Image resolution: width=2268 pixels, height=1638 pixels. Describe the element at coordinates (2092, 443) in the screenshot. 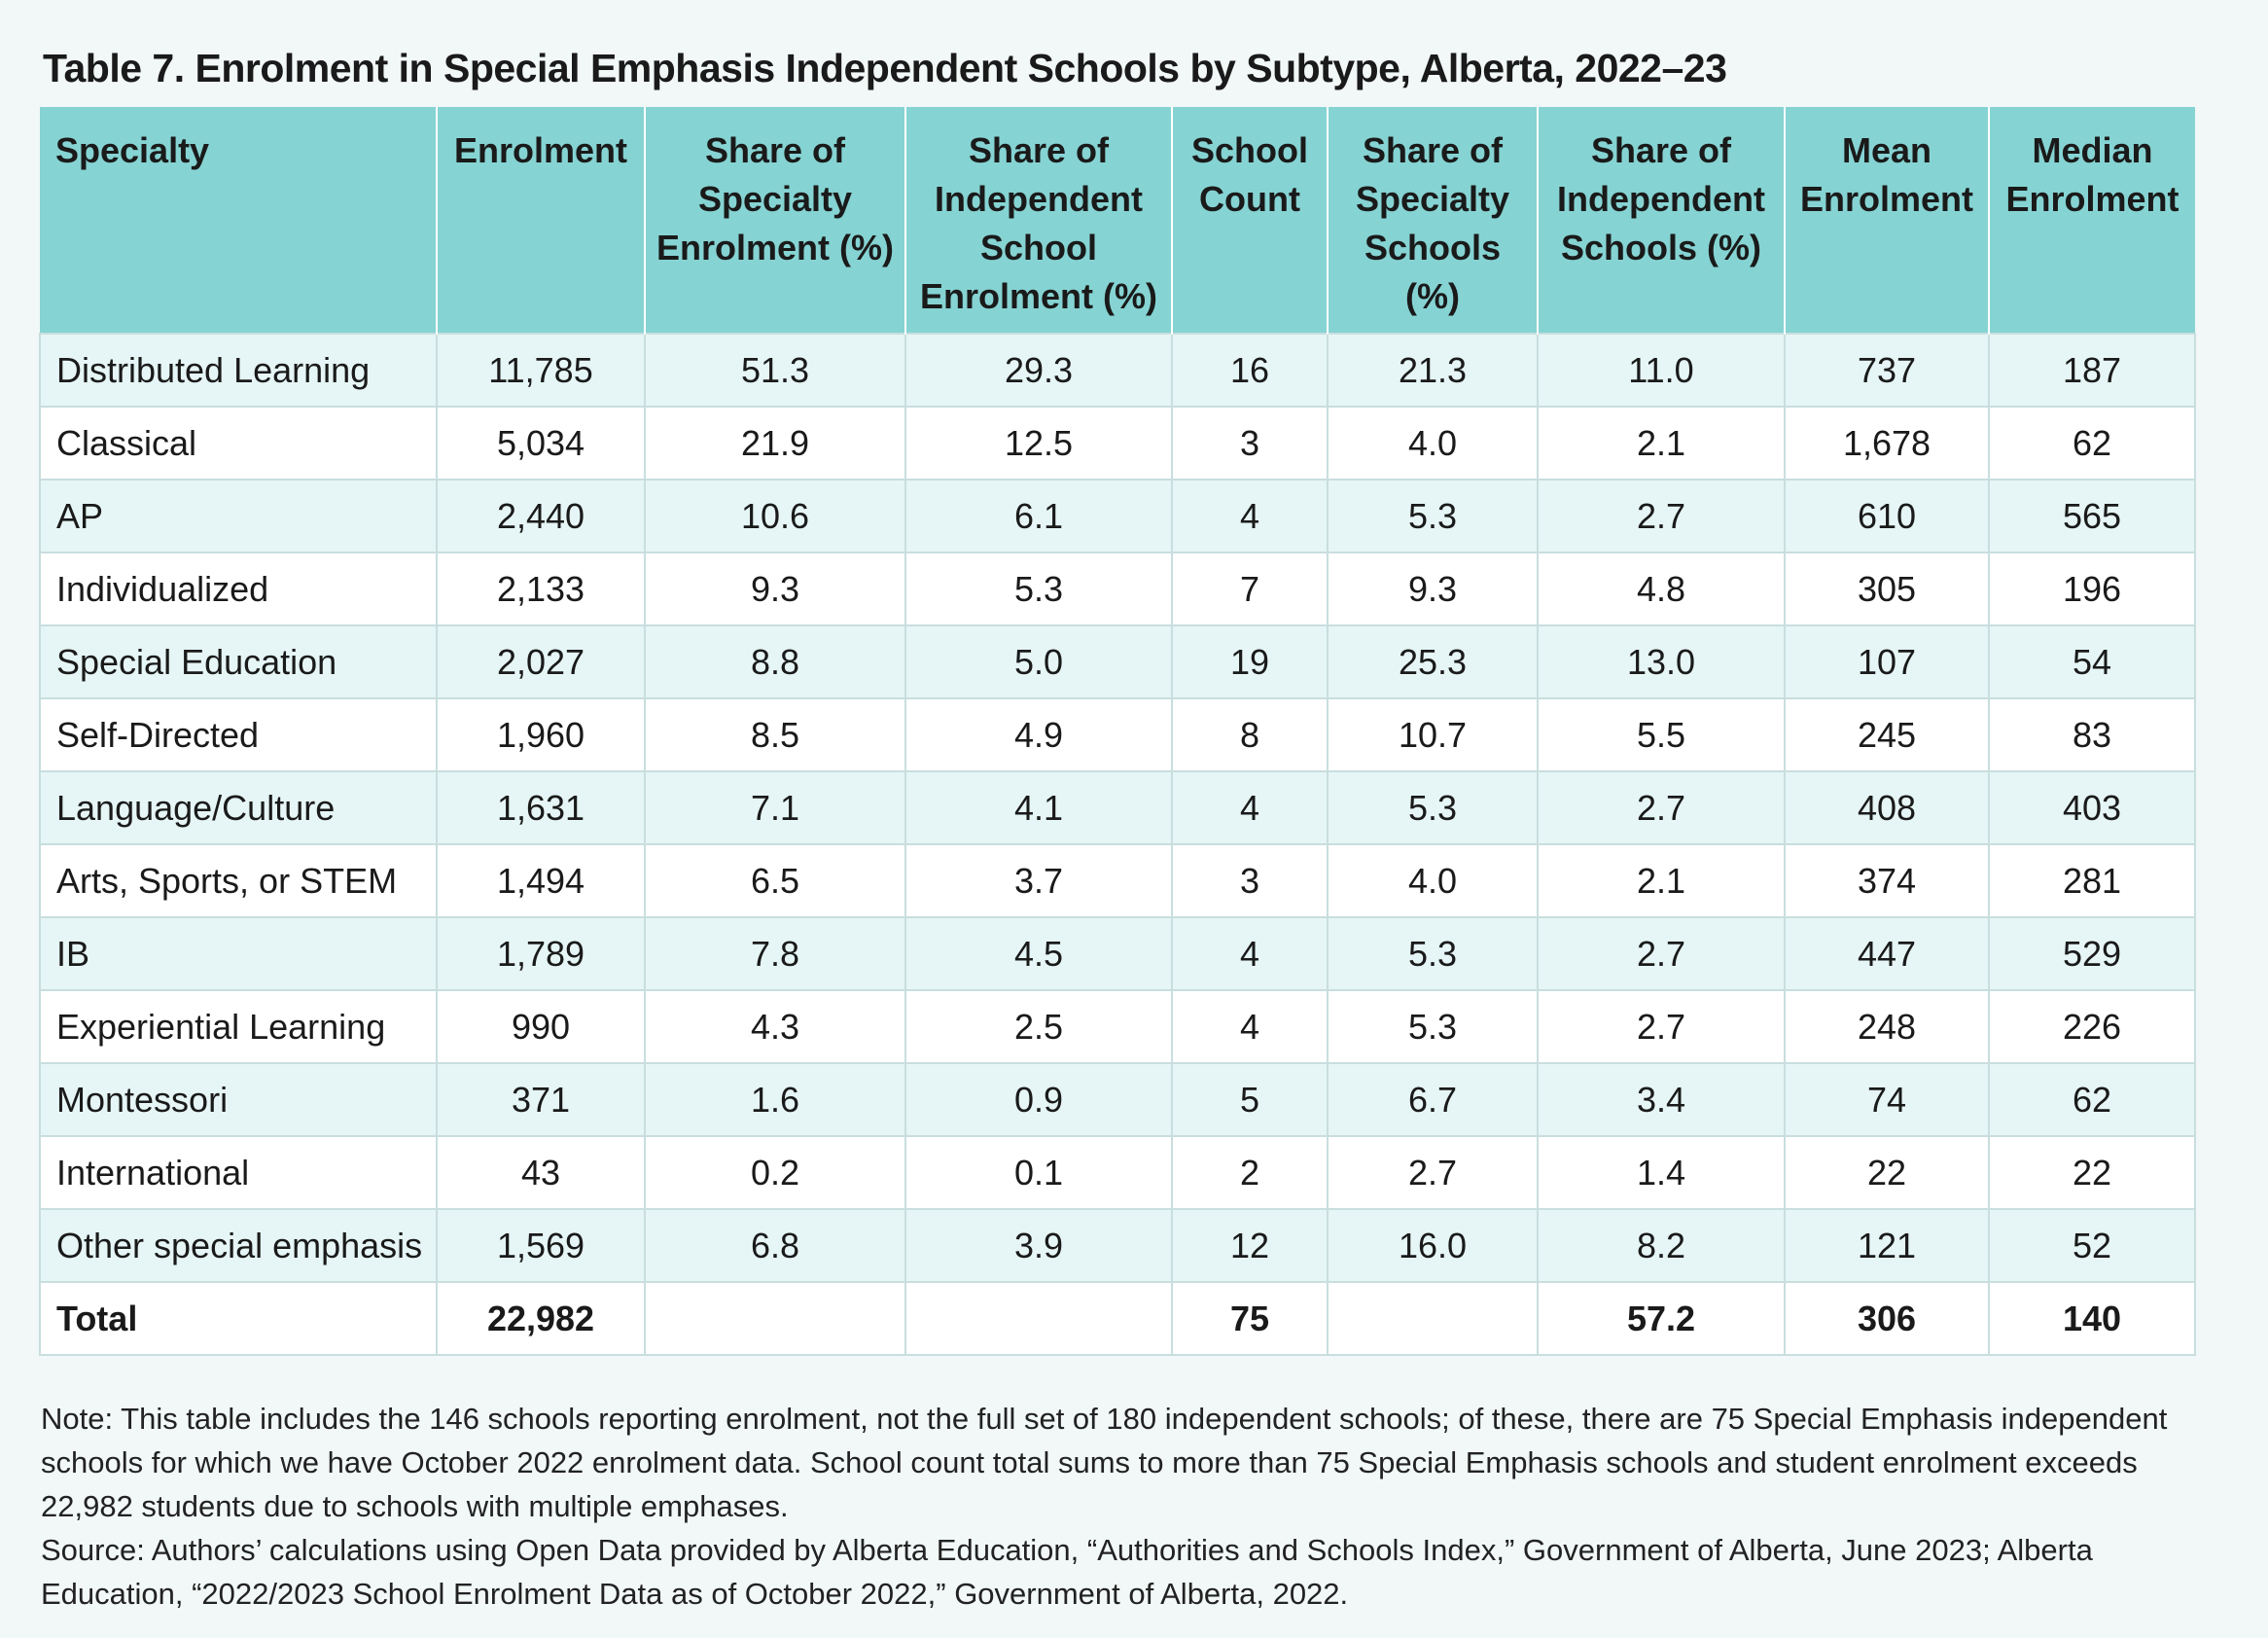

I see `value-cell: 62` at that location.